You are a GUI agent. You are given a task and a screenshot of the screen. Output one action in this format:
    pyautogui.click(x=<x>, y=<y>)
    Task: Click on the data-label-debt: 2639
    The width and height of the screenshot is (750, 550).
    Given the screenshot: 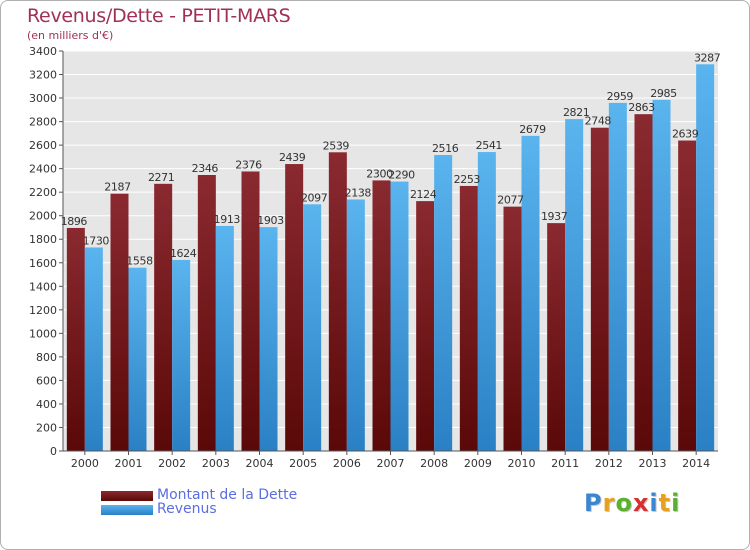 What is the action you would take?
    pyautogui.click(x=685, y=134)
    